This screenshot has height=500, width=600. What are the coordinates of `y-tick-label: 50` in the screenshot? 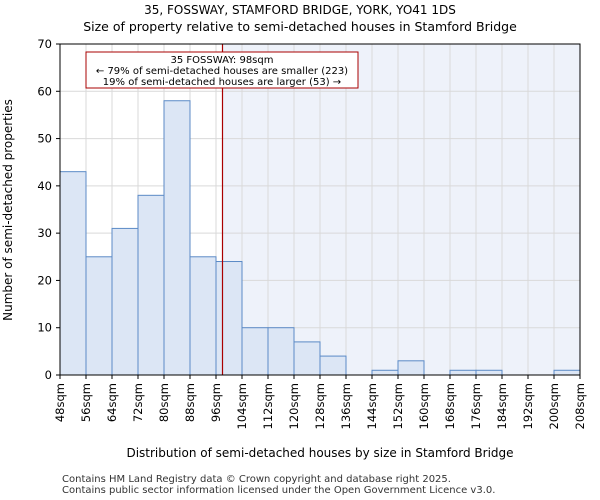 It's located at (44, 139).